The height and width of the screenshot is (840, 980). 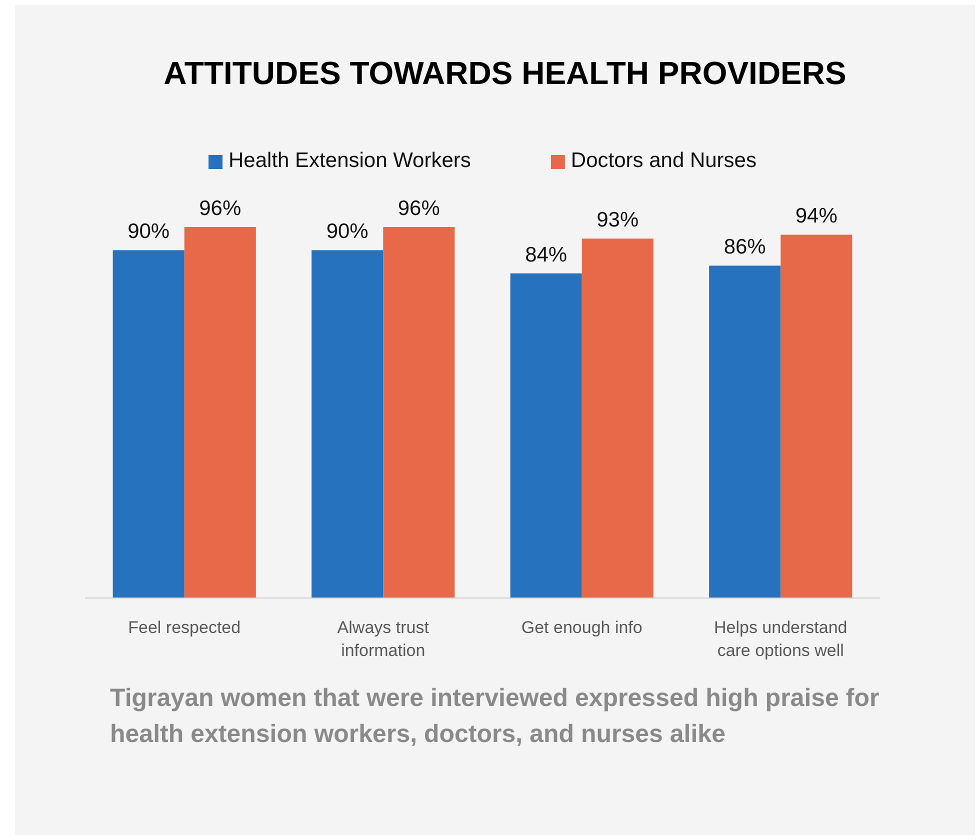 What do you see at coordinates (505, 73) in the screenshot?
I see `chart-title: ATTITUDES TOWARDS HEALTH PROVIDERS` at bounding box center [505, 73].